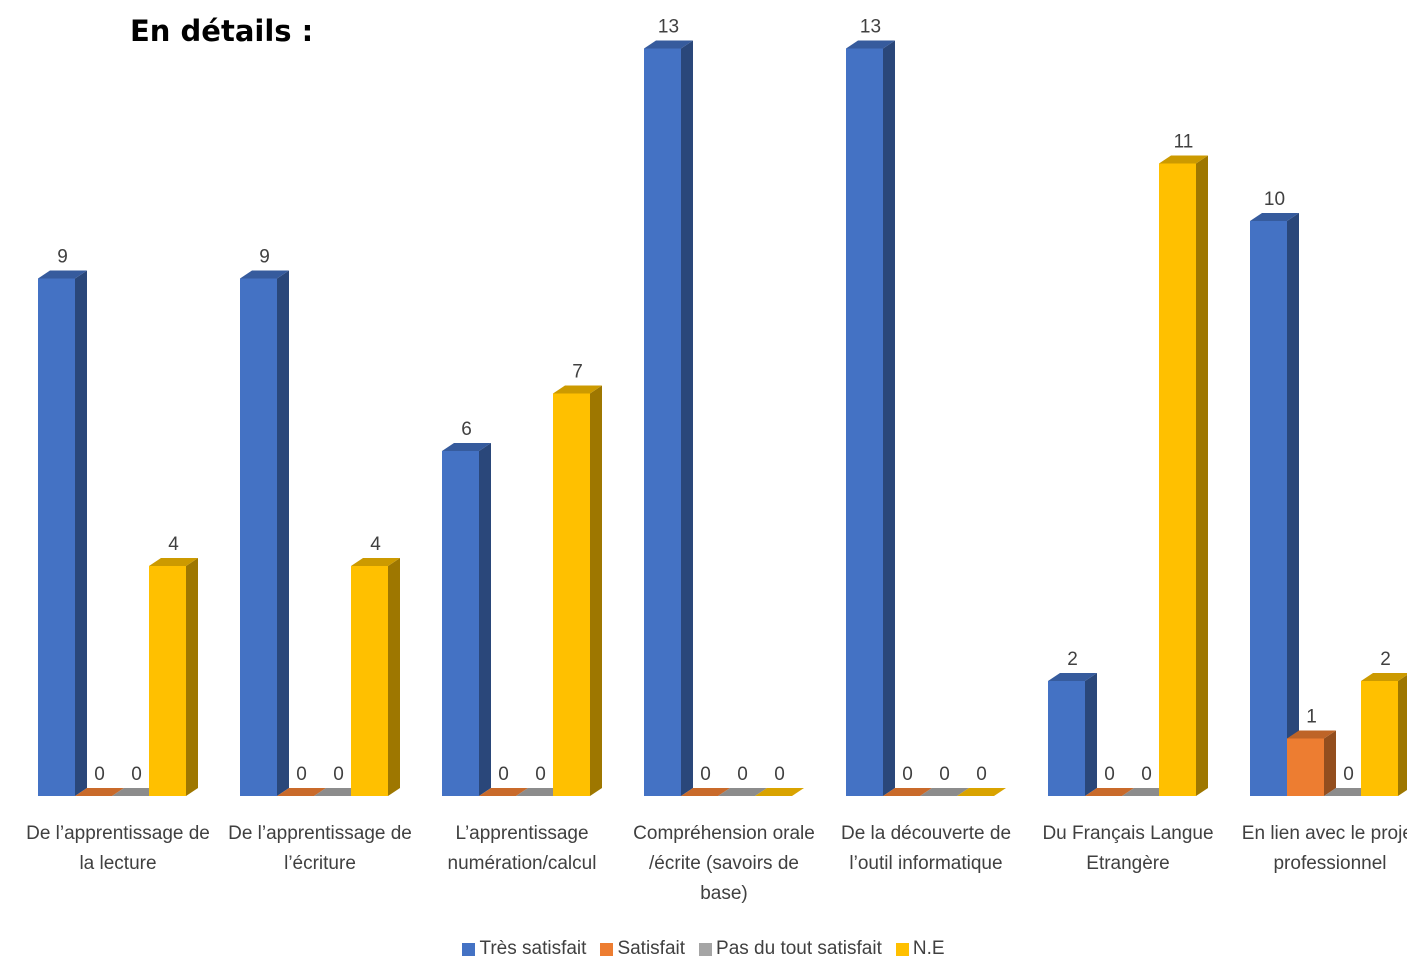 The width and height of the screenshot is (1407, 961). What do you see at coordinates (522, 848) in the screenshot?
I see `category-label: L’apprentissage numération/calcul` at bounding box center [522, 848].